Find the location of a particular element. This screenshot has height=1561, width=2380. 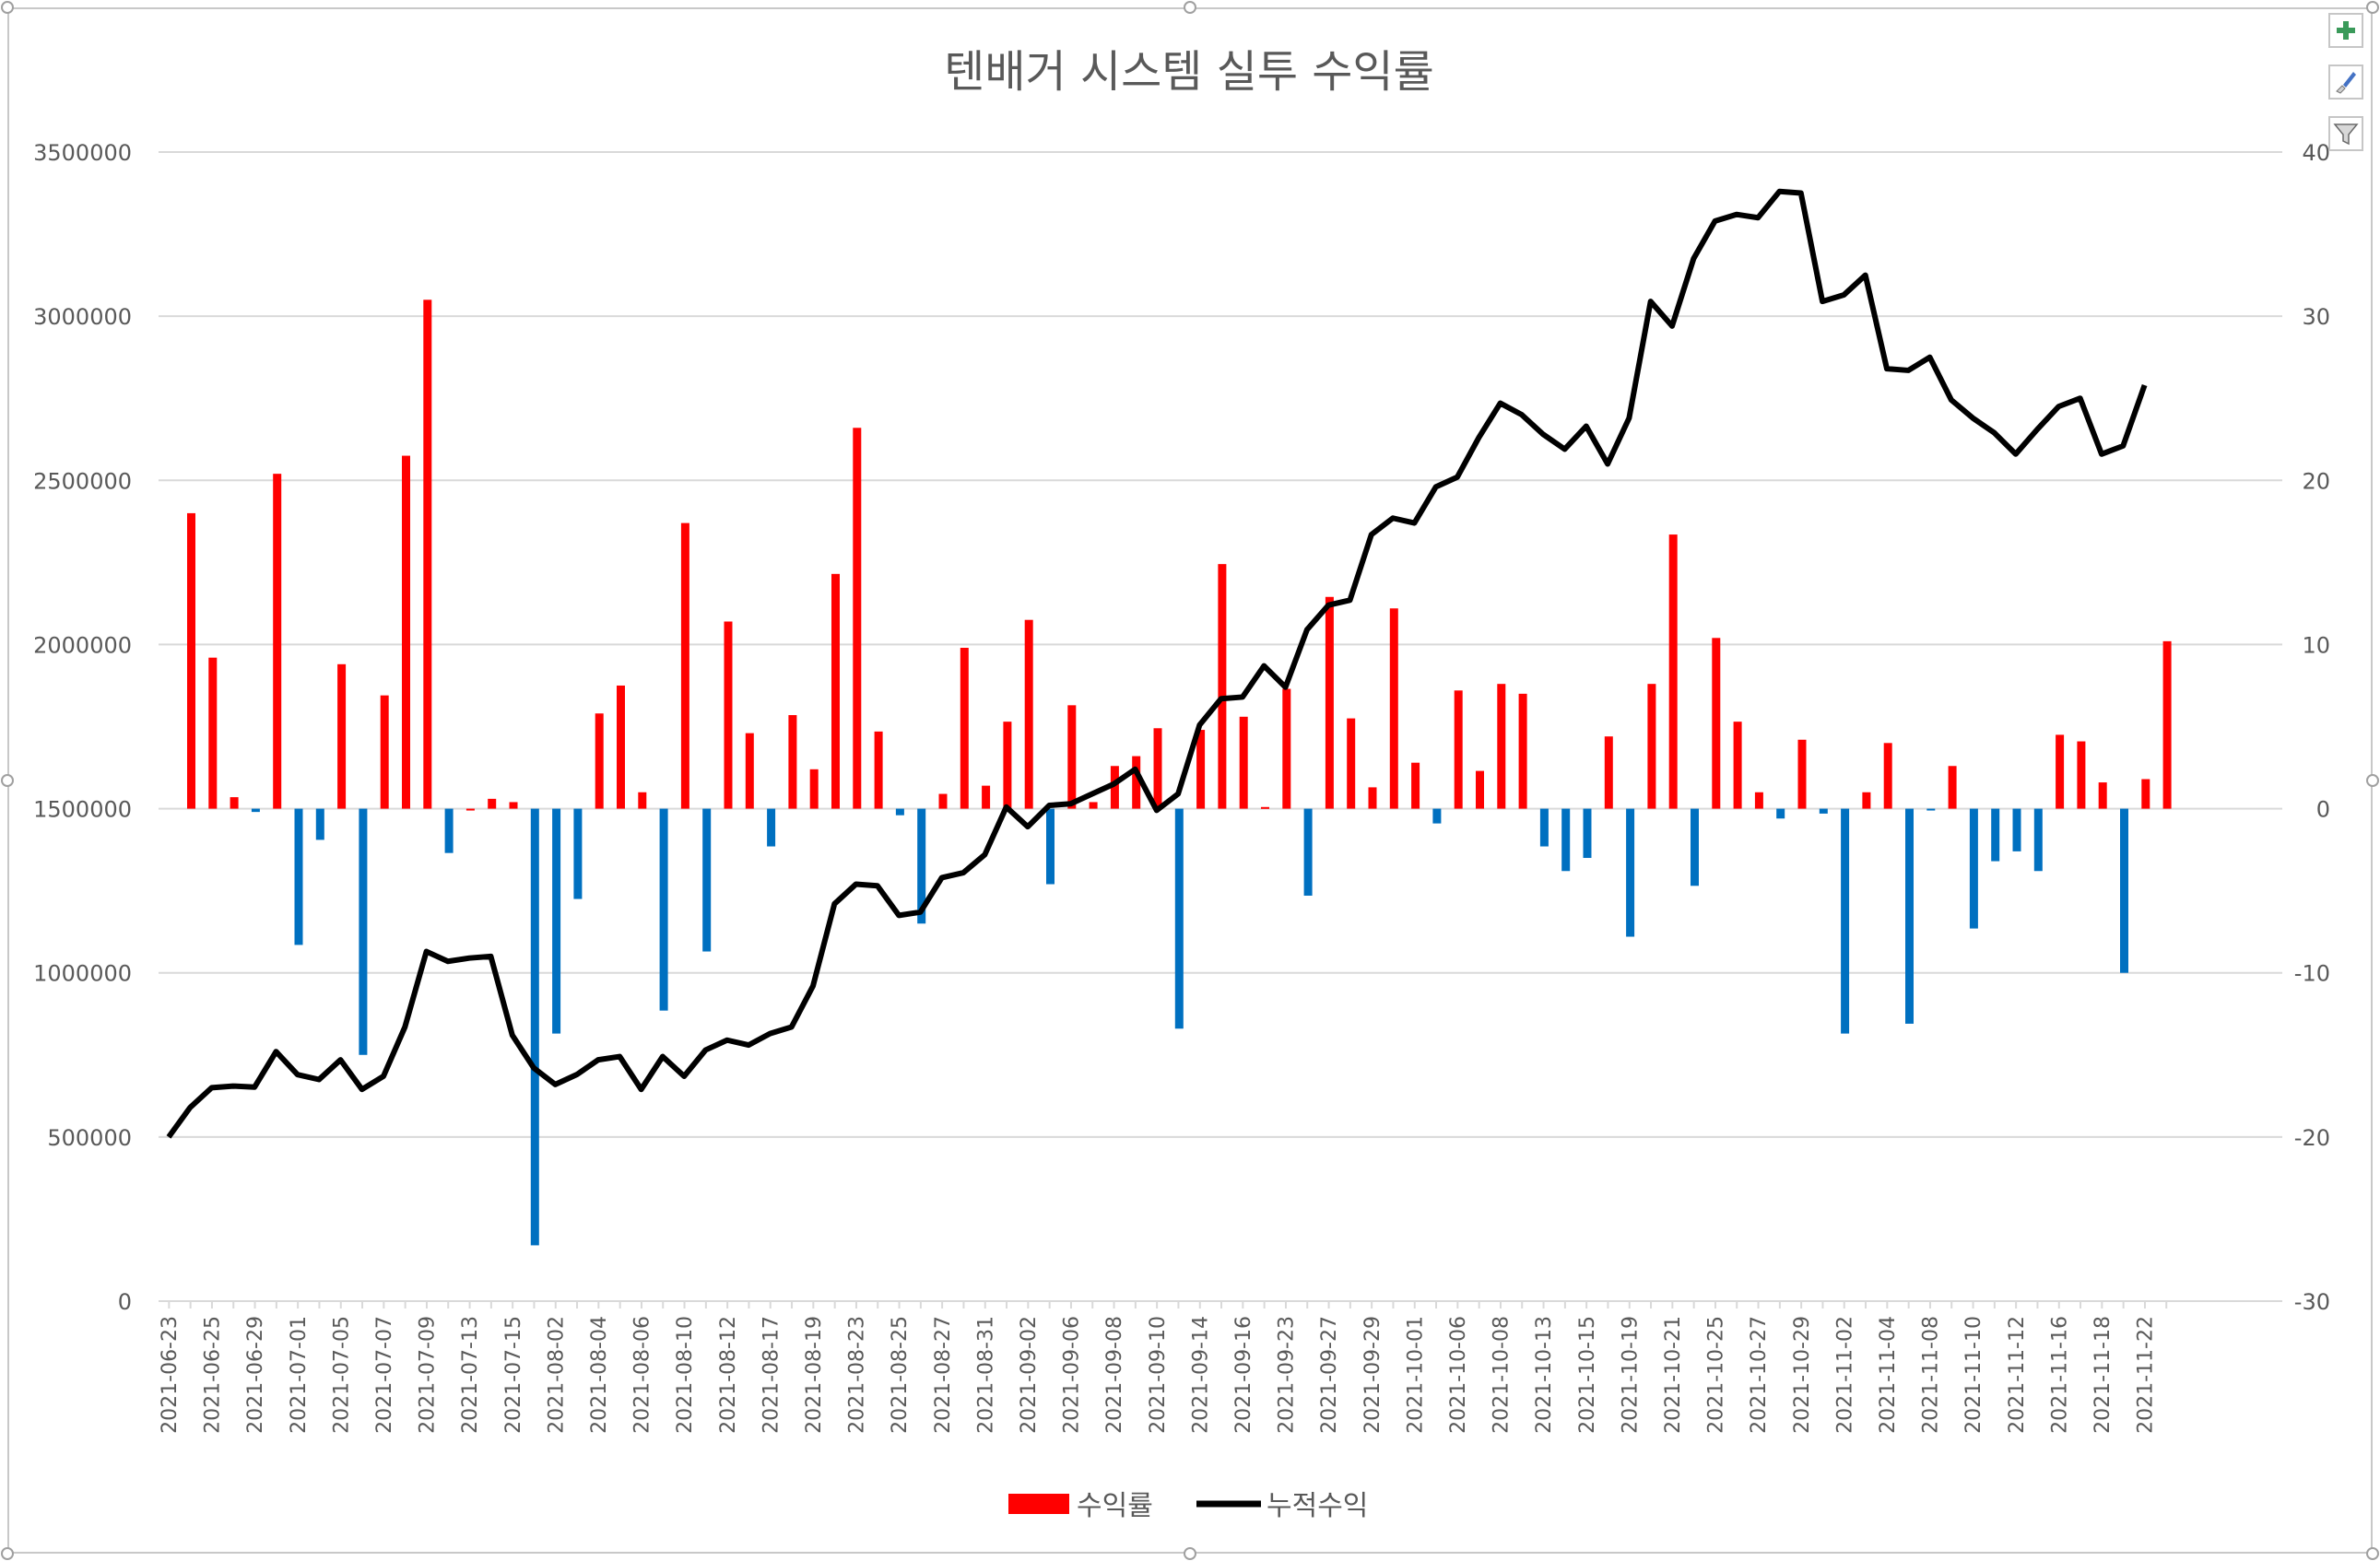

resize-handle-top-center is located at coordinates (1190, 8).